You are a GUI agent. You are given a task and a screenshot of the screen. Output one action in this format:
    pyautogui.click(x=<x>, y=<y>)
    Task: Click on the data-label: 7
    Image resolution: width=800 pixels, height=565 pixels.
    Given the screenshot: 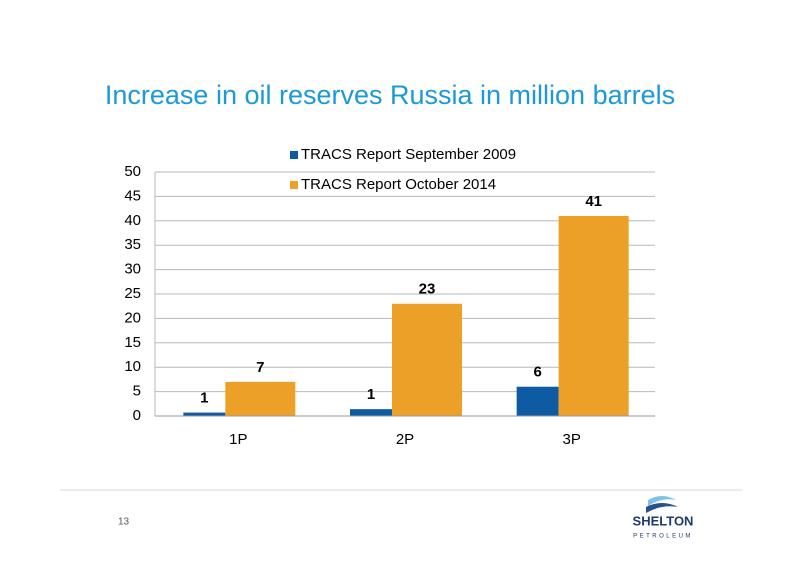 What is the action you would take?
    pyautogui.click(x=260, y=367)
    